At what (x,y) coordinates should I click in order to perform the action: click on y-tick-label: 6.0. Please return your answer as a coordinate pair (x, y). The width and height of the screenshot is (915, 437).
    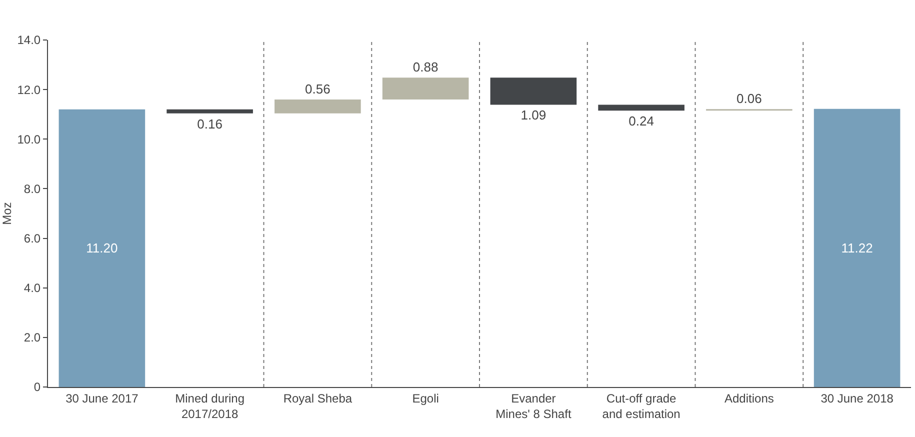
    Looking at the image, I should click on (32, 238).